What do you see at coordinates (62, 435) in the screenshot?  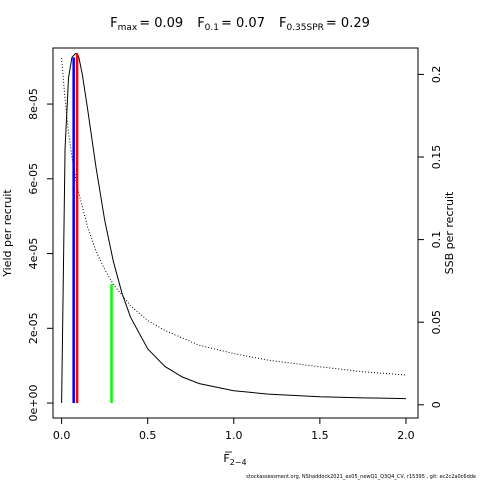 I see `x-tick-label-0: 0.0` at bounding box center [62, 435].